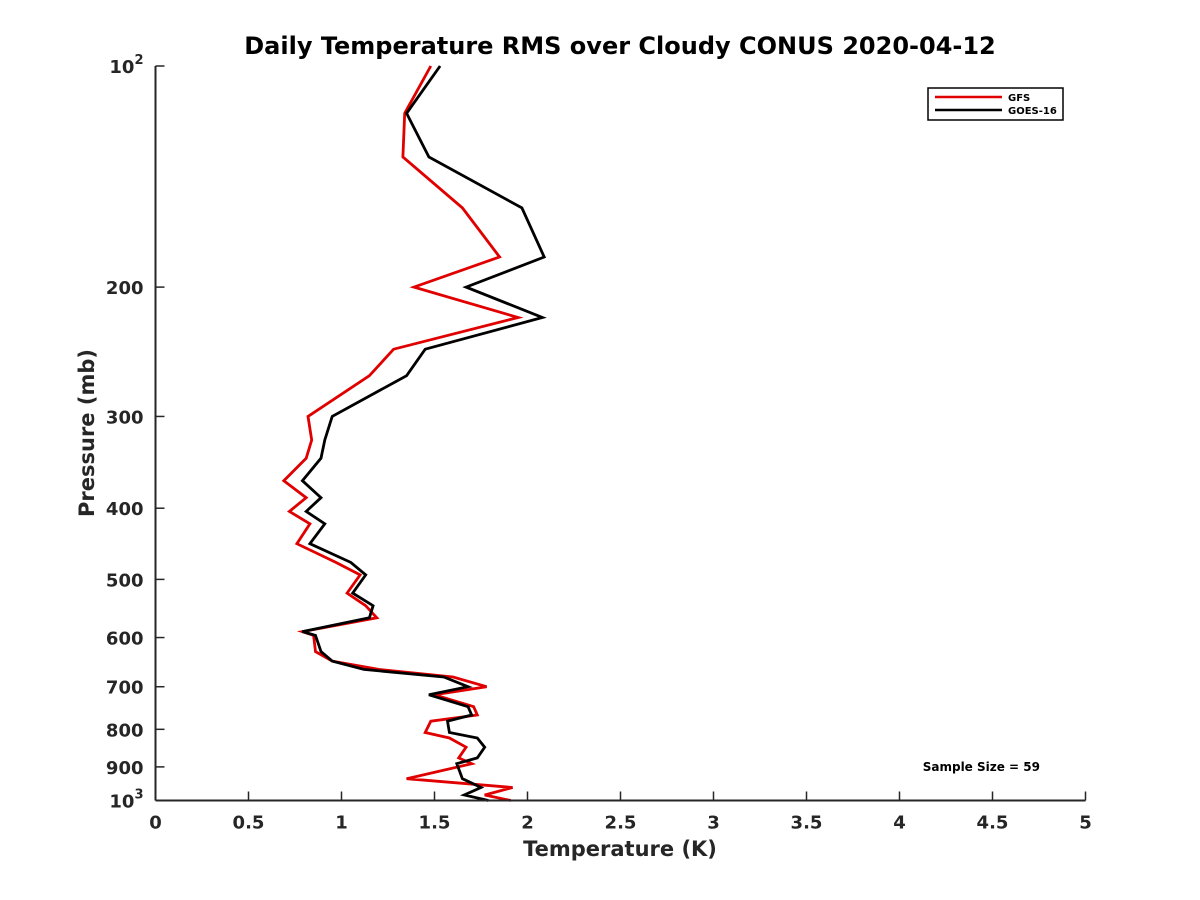 The image size is (1200, 900). What do you see at coordinates (249, 823) in the screenshot?
I see `x-tick-label: 0.5` at bounding box center [249, 823].